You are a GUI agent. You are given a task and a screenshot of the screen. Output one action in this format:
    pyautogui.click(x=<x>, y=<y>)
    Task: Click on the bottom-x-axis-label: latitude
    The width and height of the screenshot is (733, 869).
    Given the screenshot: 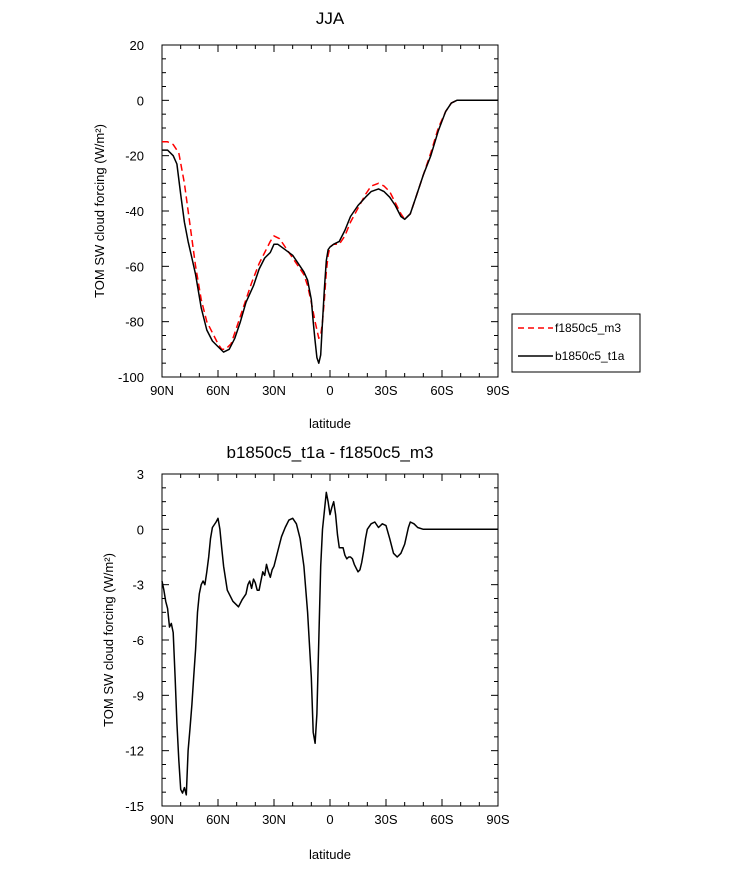 What is the action you would take?
    pyautogui.click(x=330, y=854)
    